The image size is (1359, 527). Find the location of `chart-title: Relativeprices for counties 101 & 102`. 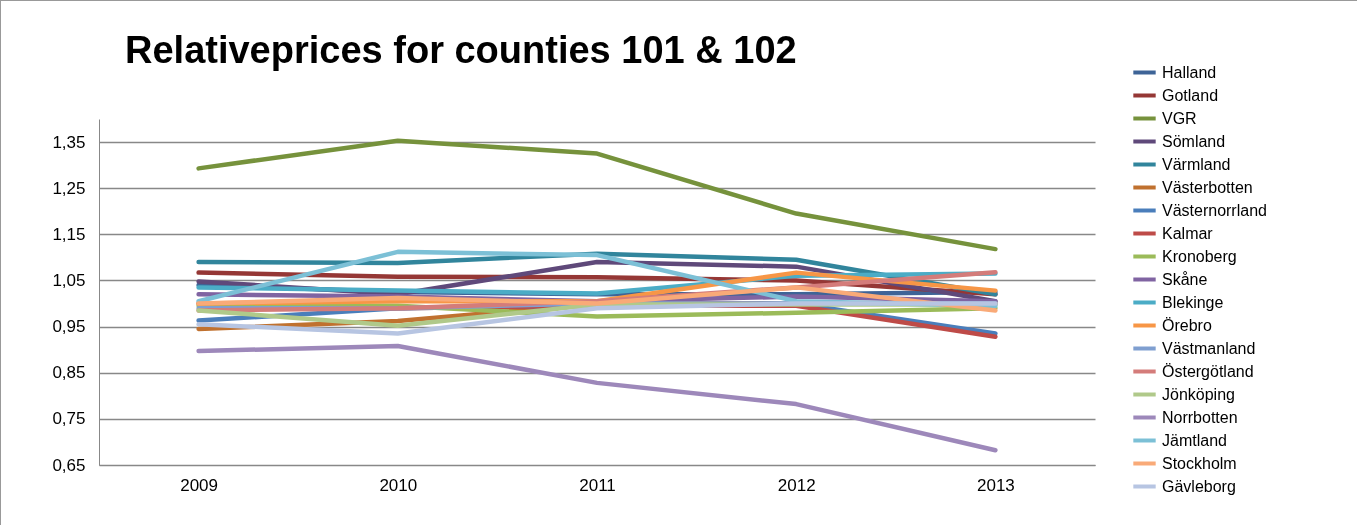

chart-title: Relativeprices for counties 101 & 102 is located at coordinates (461, 50).